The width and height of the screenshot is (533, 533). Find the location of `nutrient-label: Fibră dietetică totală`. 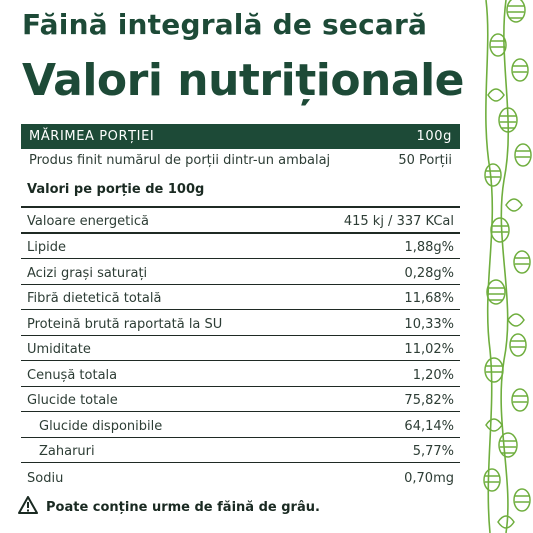

nutrient-label: Fibră dietetică totală is located at coordinates (94, 298).